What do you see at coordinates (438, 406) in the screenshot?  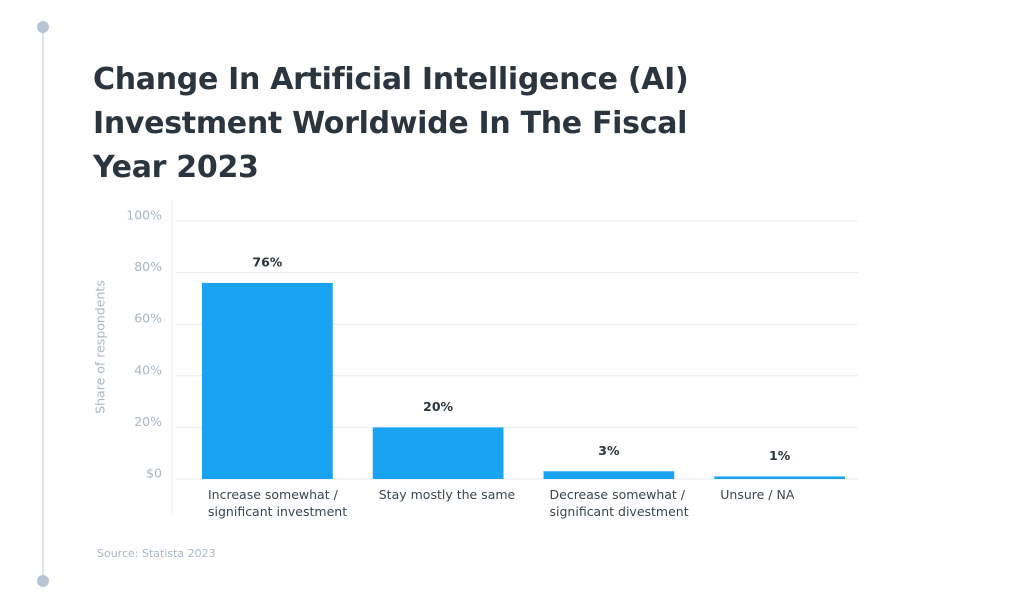 I see `value-label: 20%` at bounding box center [438, 406].